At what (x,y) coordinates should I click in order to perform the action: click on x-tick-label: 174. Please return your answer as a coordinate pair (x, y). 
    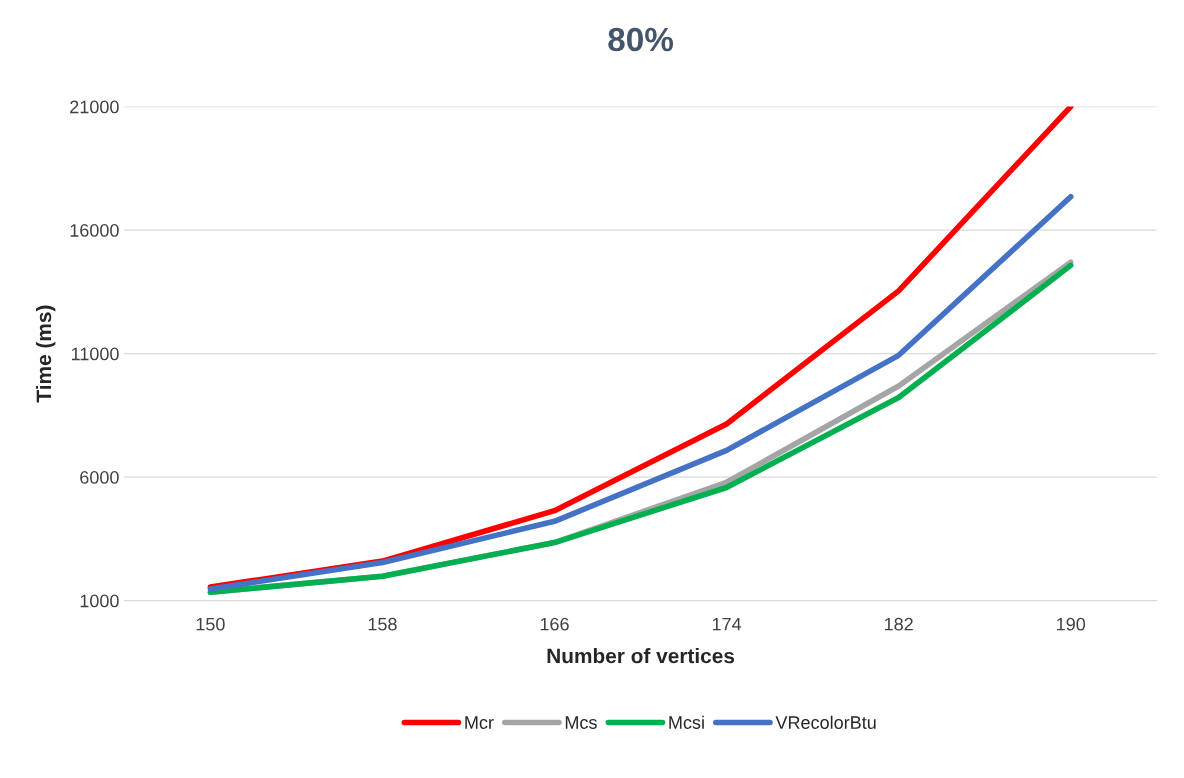
    Looking at the image, I should click on (727, 624).